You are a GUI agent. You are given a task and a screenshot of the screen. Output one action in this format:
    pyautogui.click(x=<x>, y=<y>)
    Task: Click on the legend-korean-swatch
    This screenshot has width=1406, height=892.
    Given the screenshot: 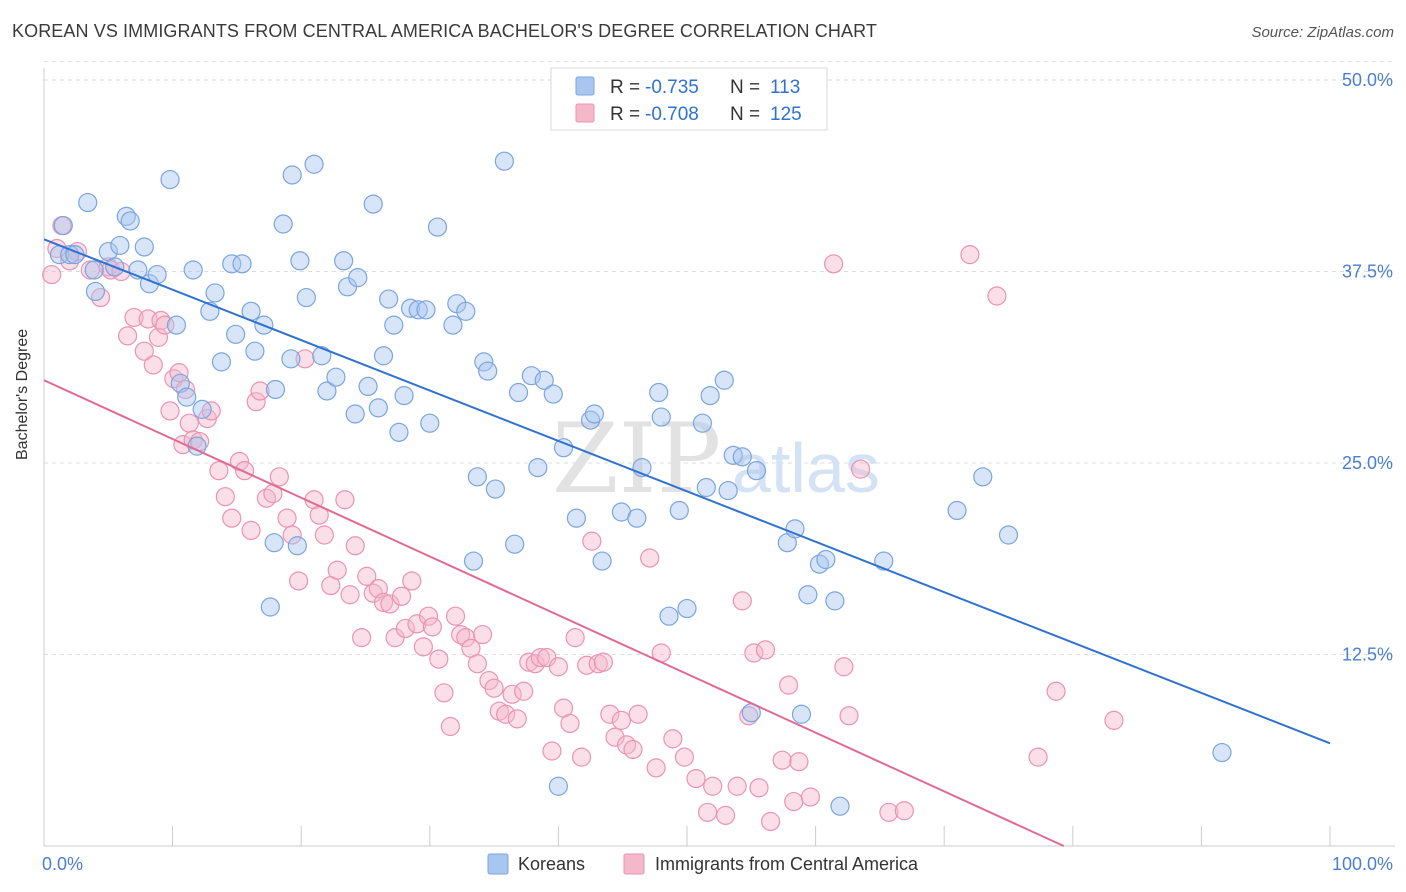 What is the action you would take?
    pyautogui.click(x=585, y=86)
    